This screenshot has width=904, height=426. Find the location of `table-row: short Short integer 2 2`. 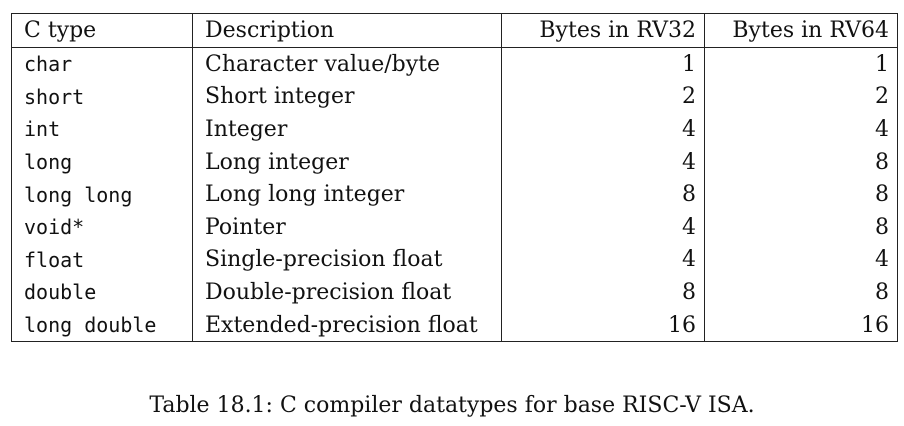

table-row: short Short integer 2 2 is located at coordinates (455, 97).